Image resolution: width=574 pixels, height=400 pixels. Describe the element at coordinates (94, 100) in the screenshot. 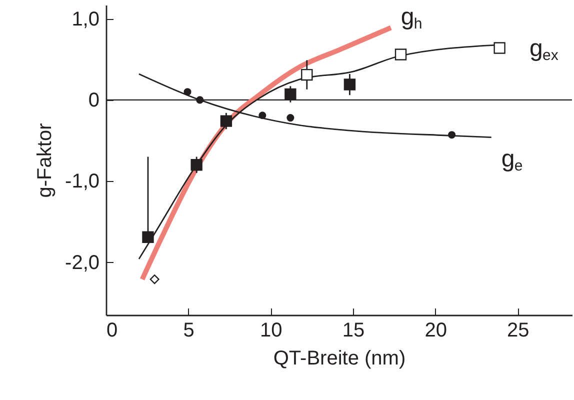

I see `y-tick-label: 0` at that location.